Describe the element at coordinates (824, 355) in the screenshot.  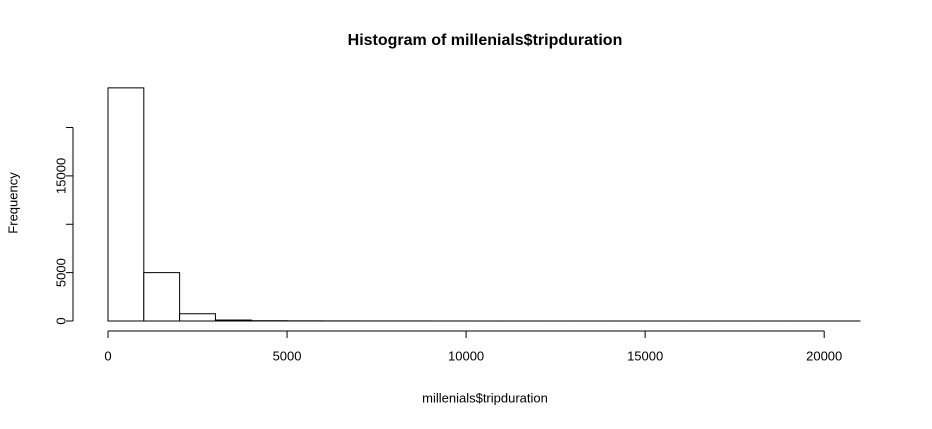
I see `x-tick-label: 20000` at that location.